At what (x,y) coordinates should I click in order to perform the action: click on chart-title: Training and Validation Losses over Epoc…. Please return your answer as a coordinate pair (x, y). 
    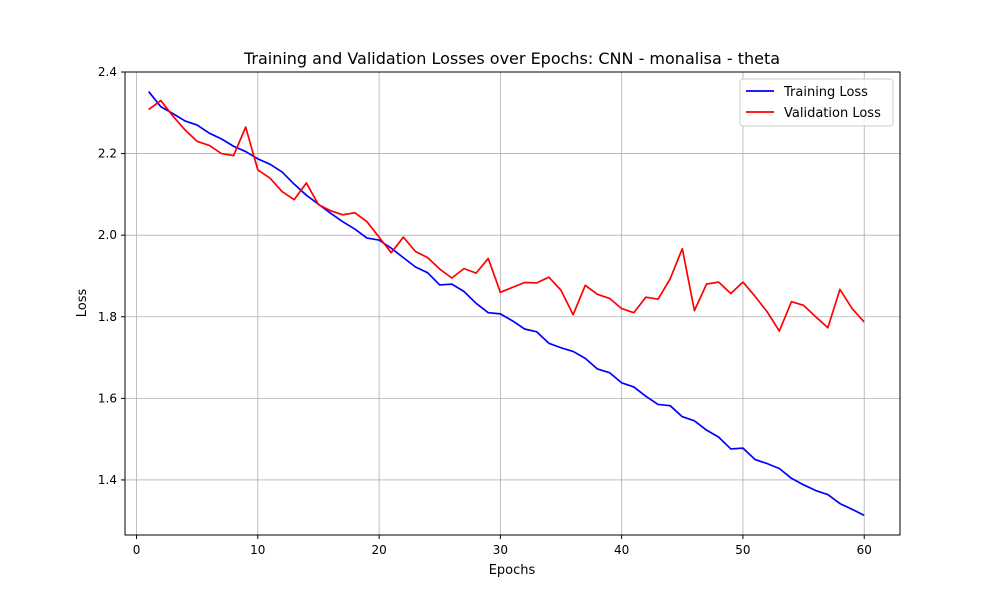
    Looking at the image, I should click on (511, 58).